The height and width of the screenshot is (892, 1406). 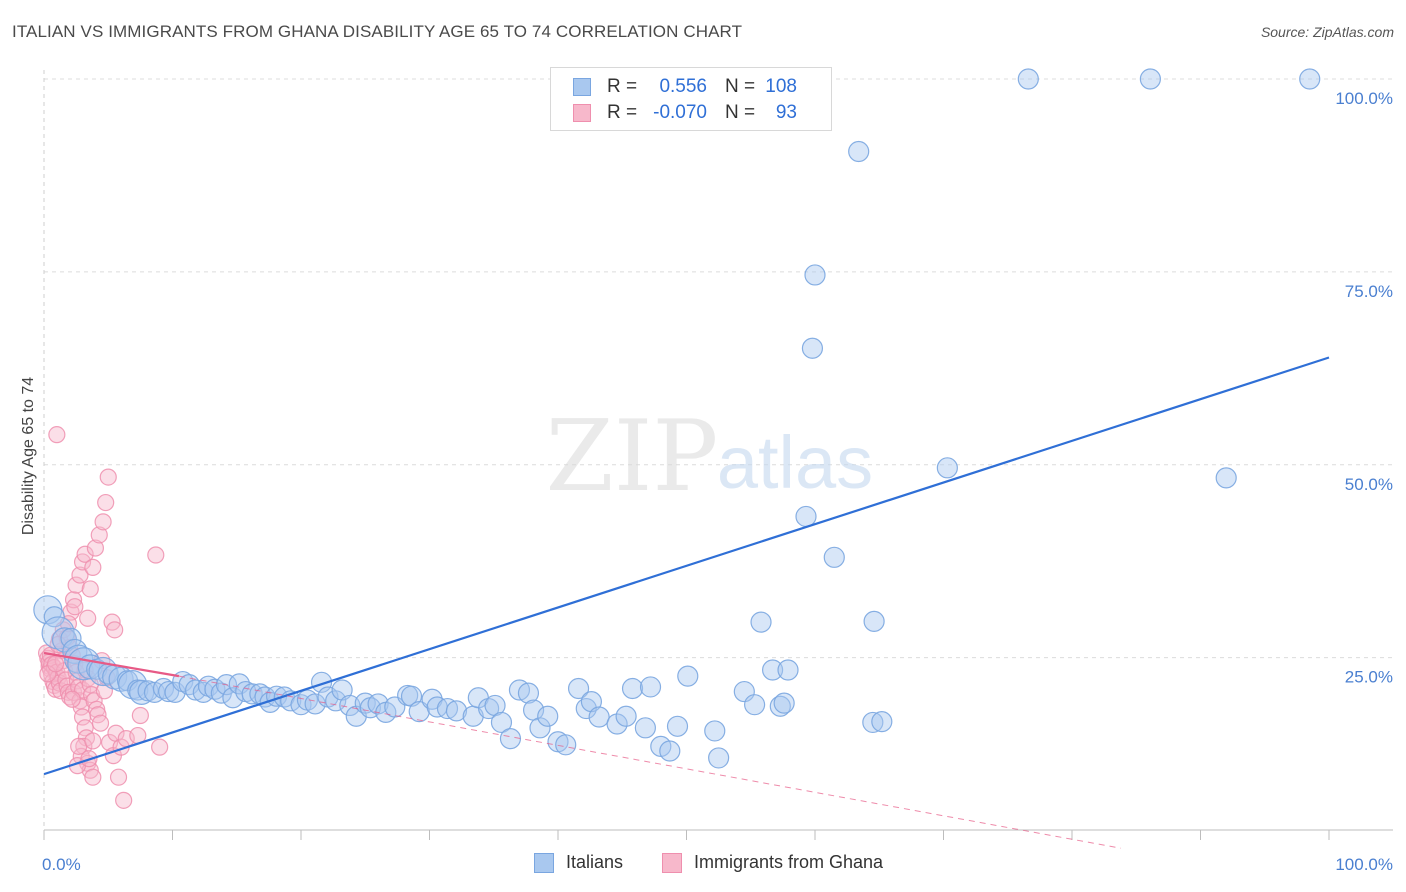 What do you see at coordinates (786, 112) in the screenshot?
I see `legend-n-value: 93` at bounding box center [786, 112].